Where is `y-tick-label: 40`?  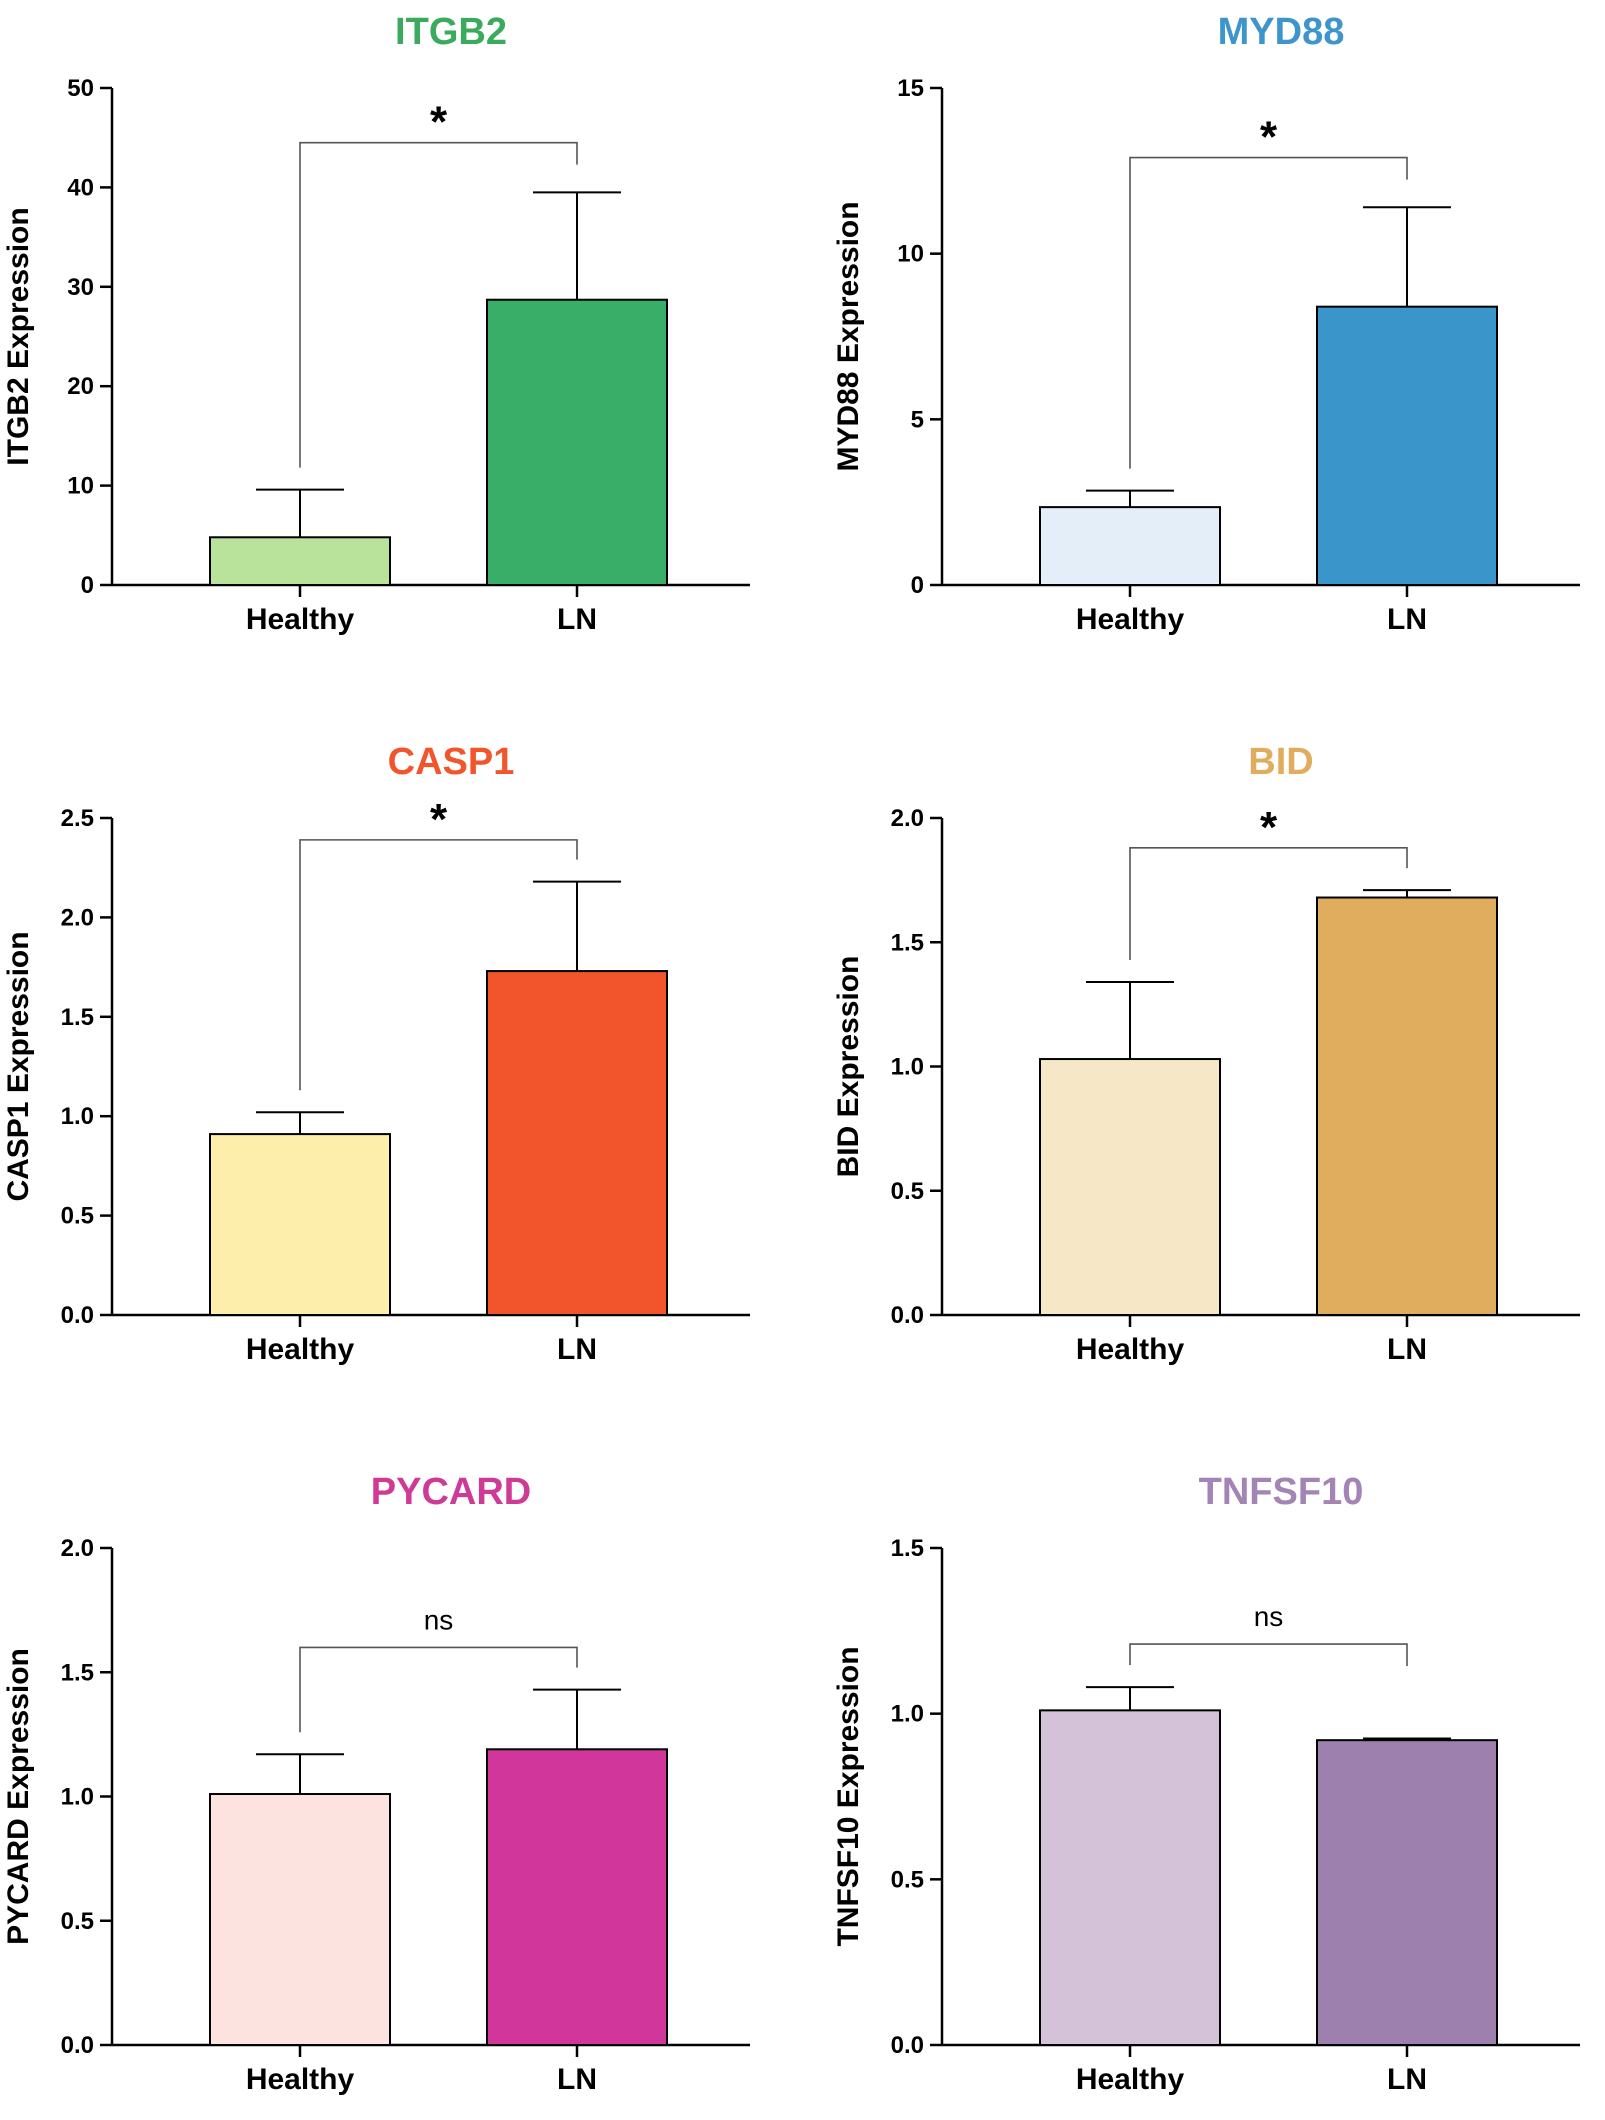
y-tick-label: 40 is located at coordinates (80, 187).